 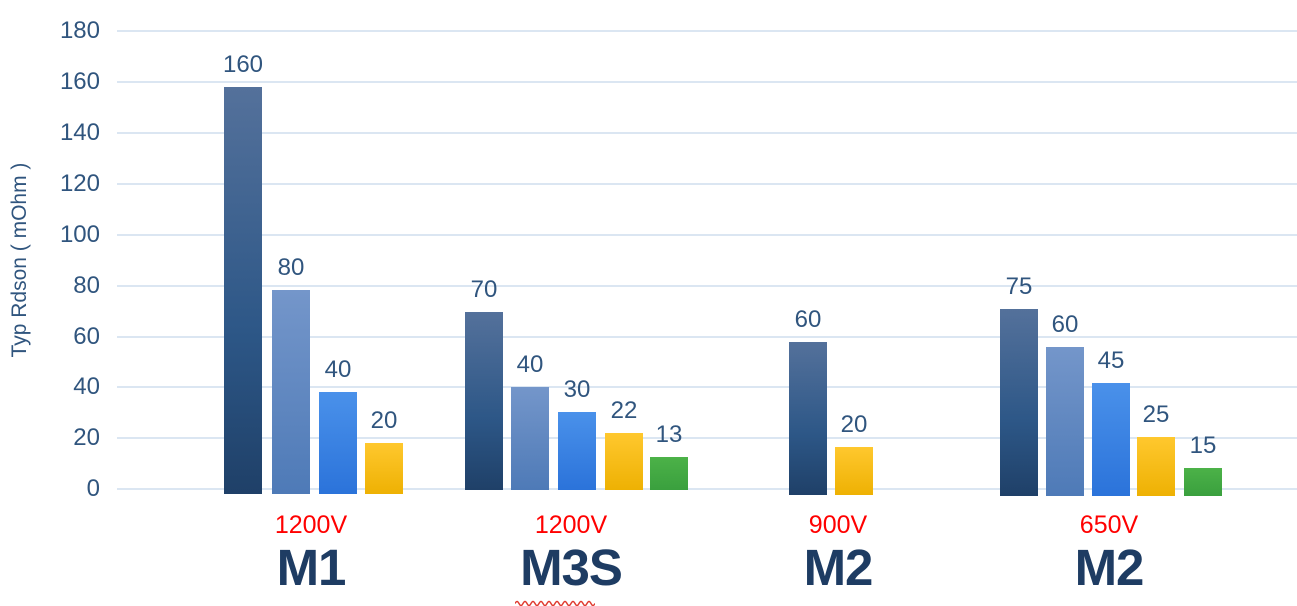 What do you see at coordinates (86, 285) in the screenshot?
I see `y-axis-tick-label: 80` at bounding box center [86, 285].